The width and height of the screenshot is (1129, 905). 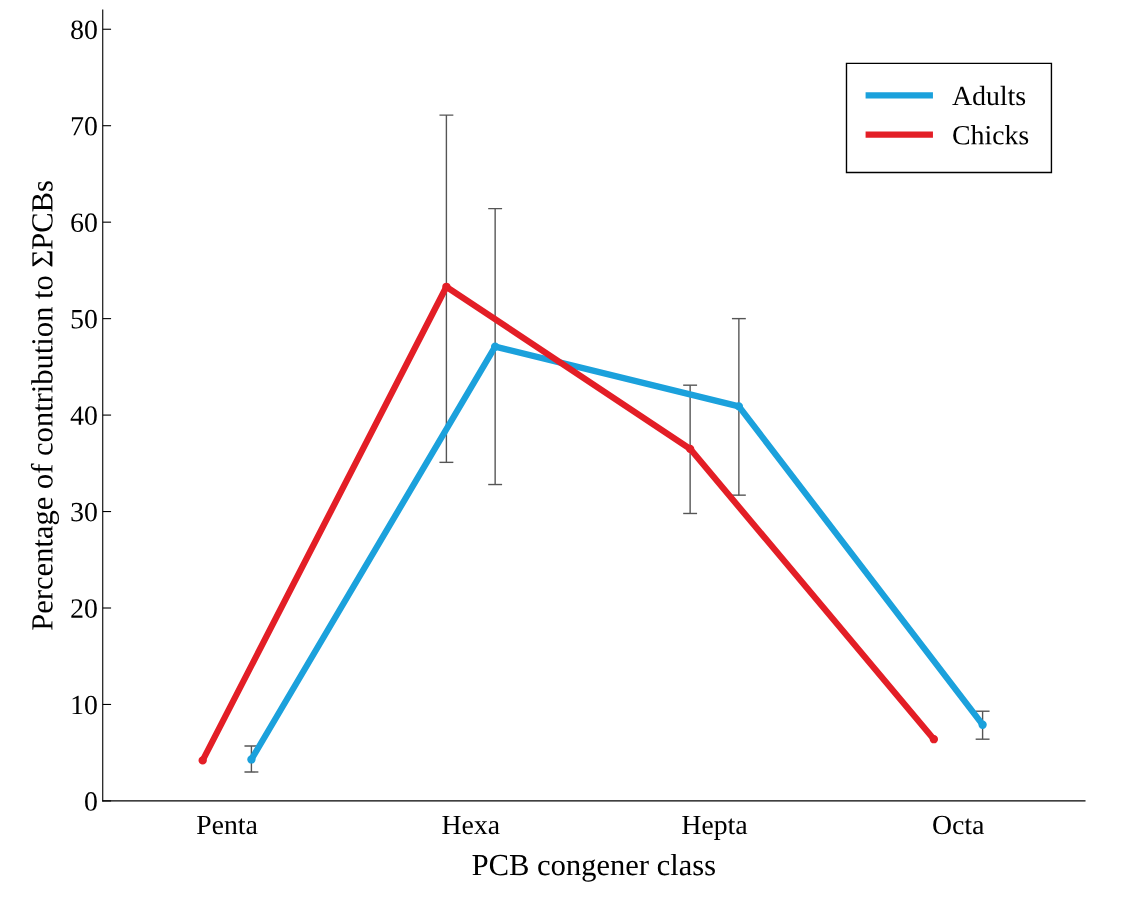 I want to click on legend-label: Adults, so click(x=989, y=95).